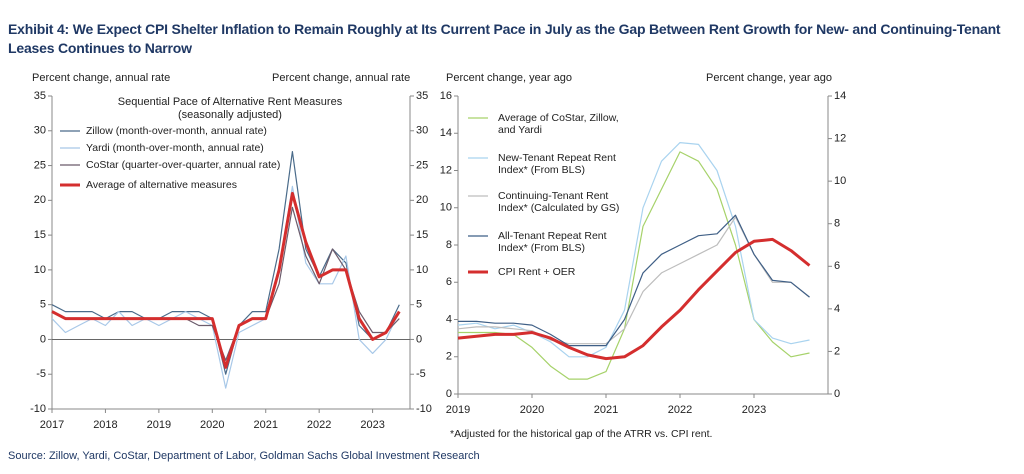 Image resolution: width=1024 pixels, height=474 pixels. I want to click on y-tick-label: 35, so click(40, 96).